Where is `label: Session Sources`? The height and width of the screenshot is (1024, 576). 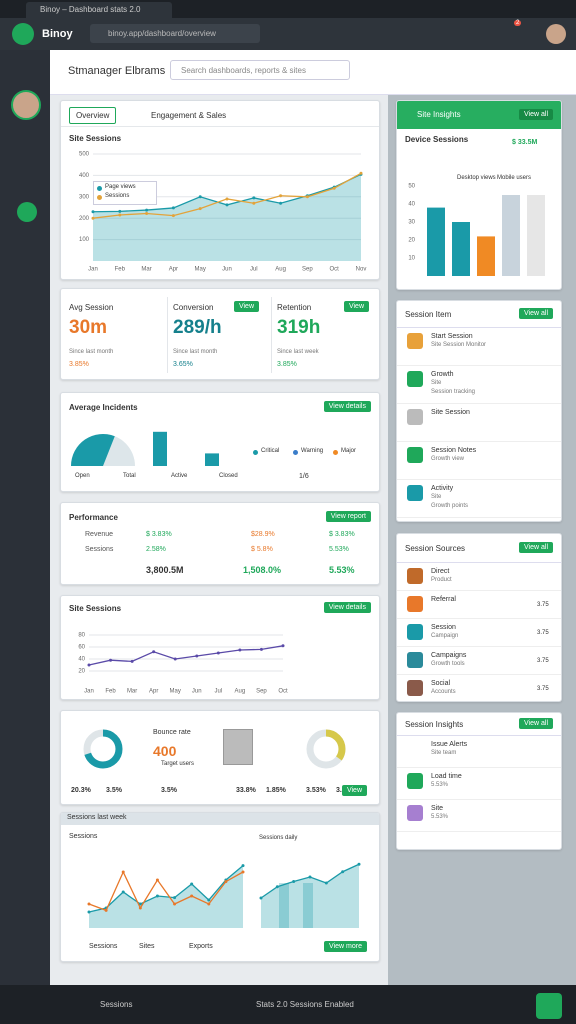
label: Session Sources is located at coordinates (435, 548).